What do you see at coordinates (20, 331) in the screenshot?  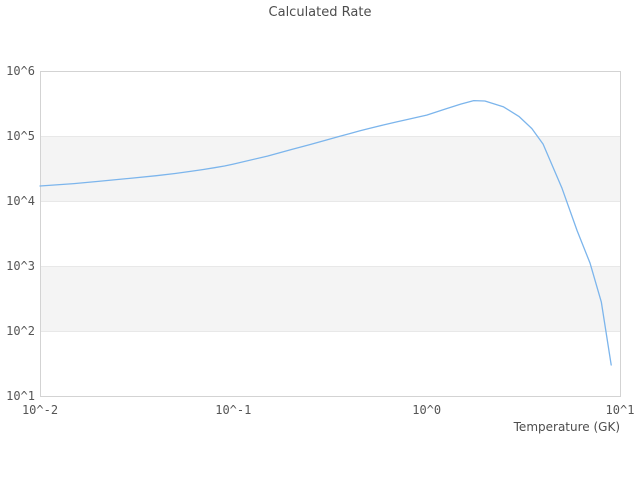 I see `y-tick-label: 10^2` at bounding box center [20, 331].